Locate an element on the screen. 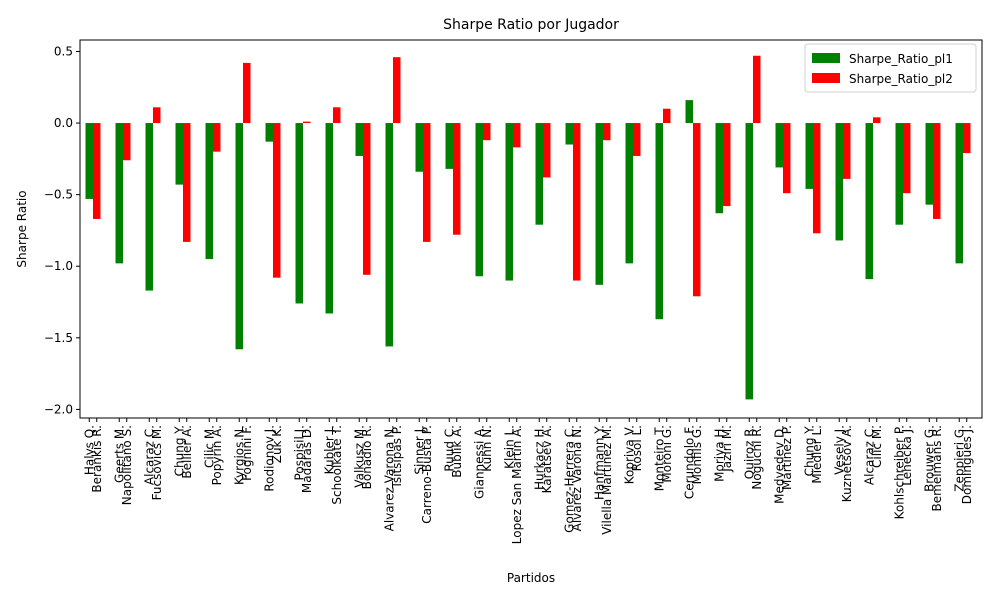 Image resolution: width=1000 pixels, height=600 pixels. x-tick-label: Domingues J. is located at coordinates (967, 464).